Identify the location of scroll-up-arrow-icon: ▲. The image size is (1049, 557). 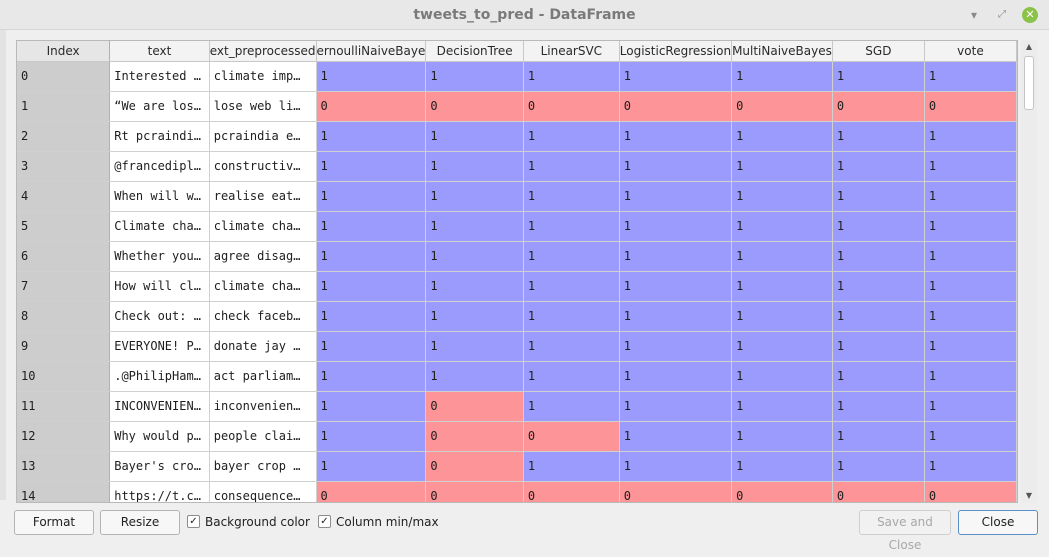
(1029, 46).